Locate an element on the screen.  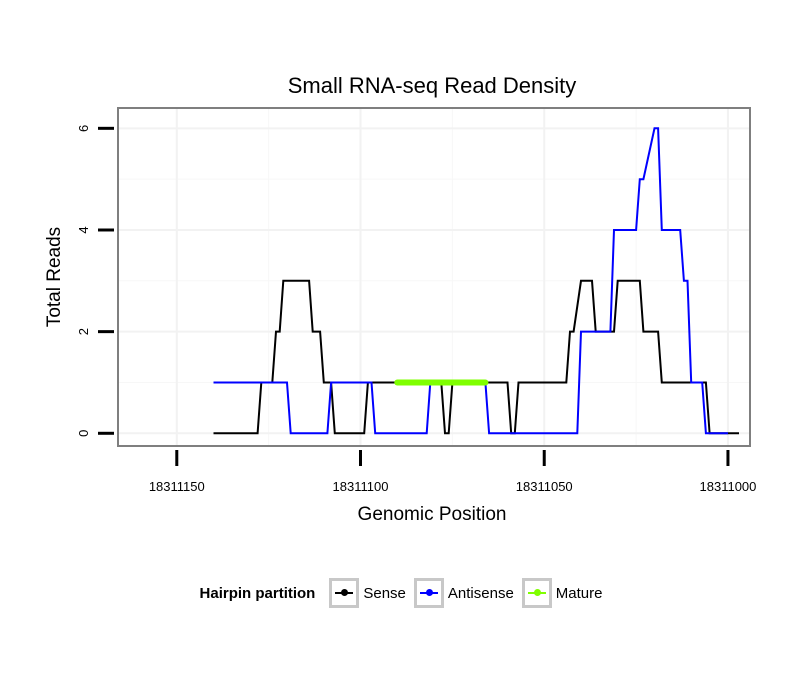
y-tick-label: 6 is located at coordinates (83, 128).